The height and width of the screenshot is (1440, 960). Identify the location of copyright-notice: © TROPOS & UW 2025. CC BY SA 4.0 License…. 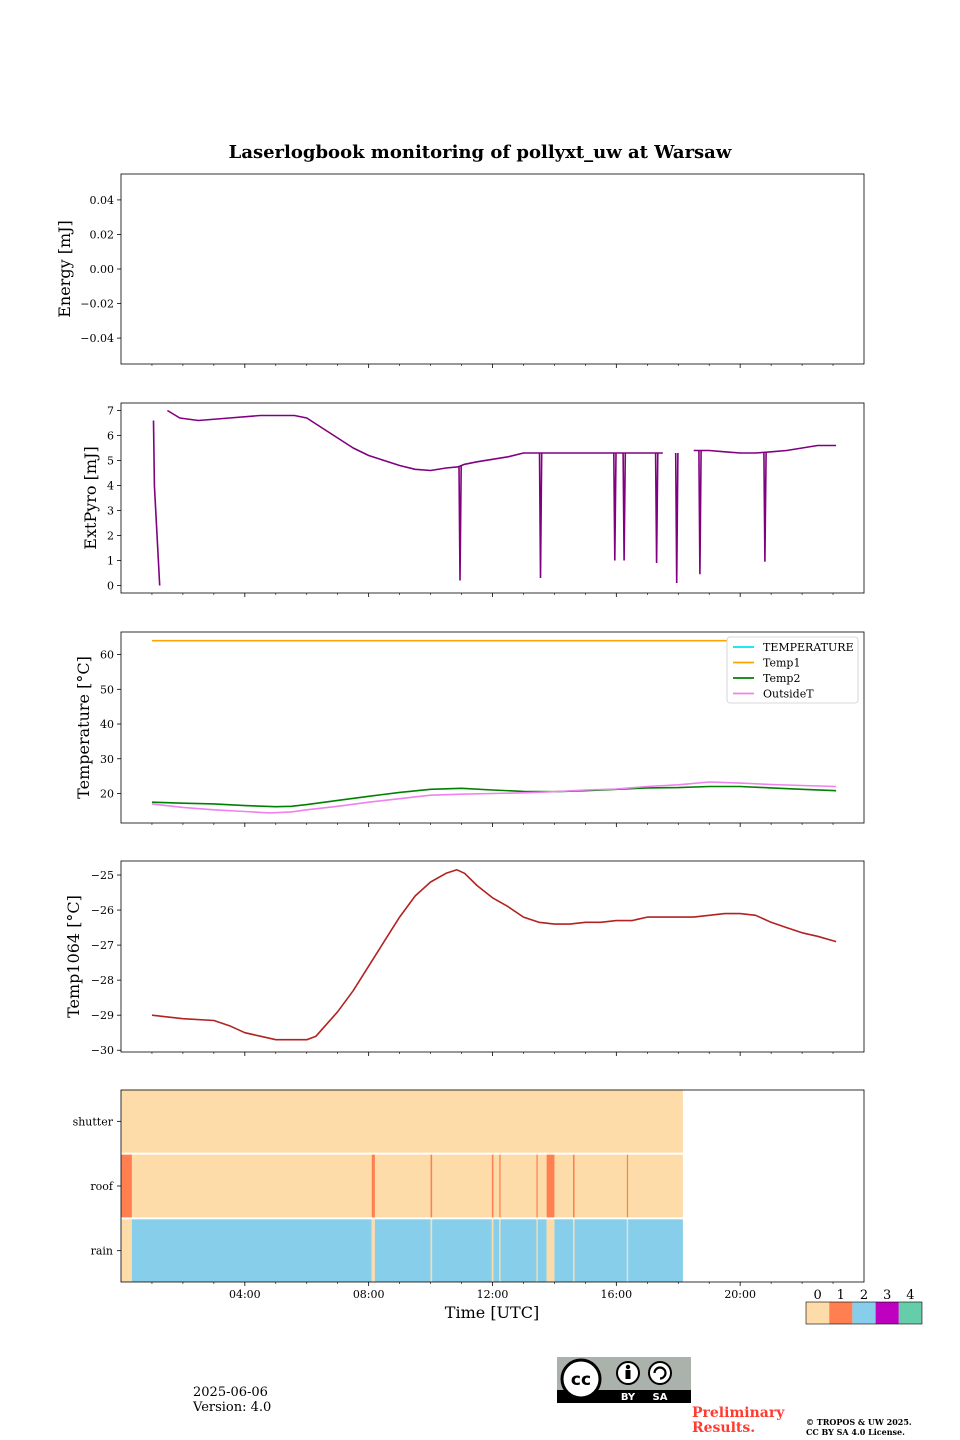
(859, 1427).